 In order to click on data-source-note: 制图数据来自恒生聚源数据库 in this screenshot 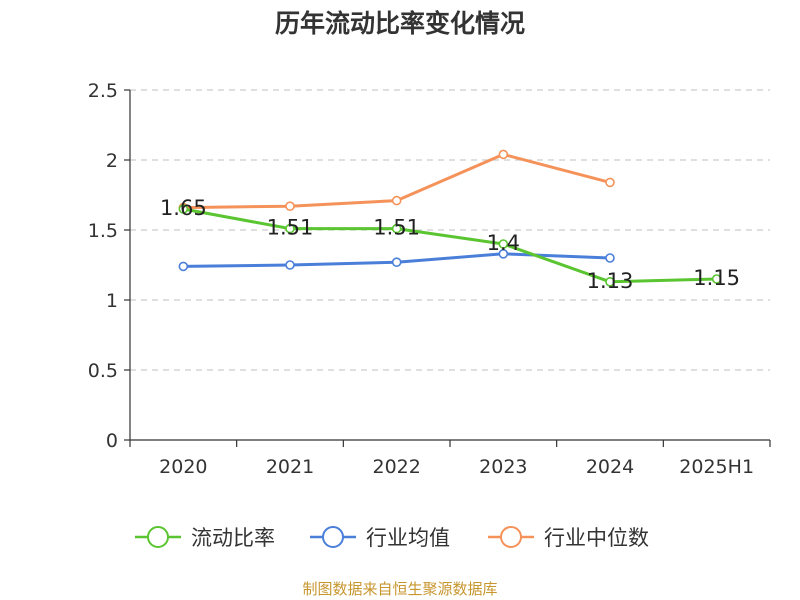, I will do `click(400, 589)`.